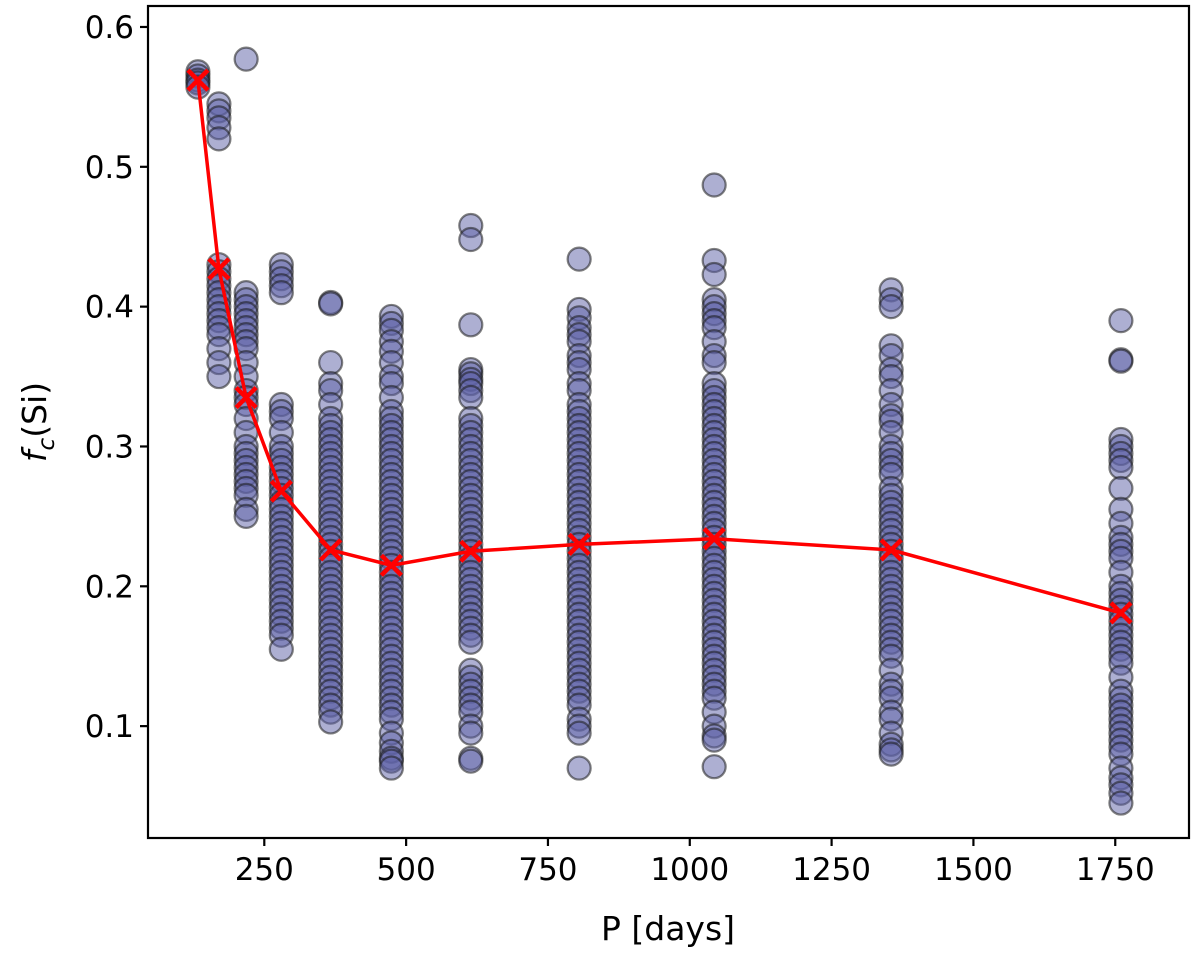 The image size is (1200, 958). I want to click on x-axis-label: P [days], so click(668, 928).